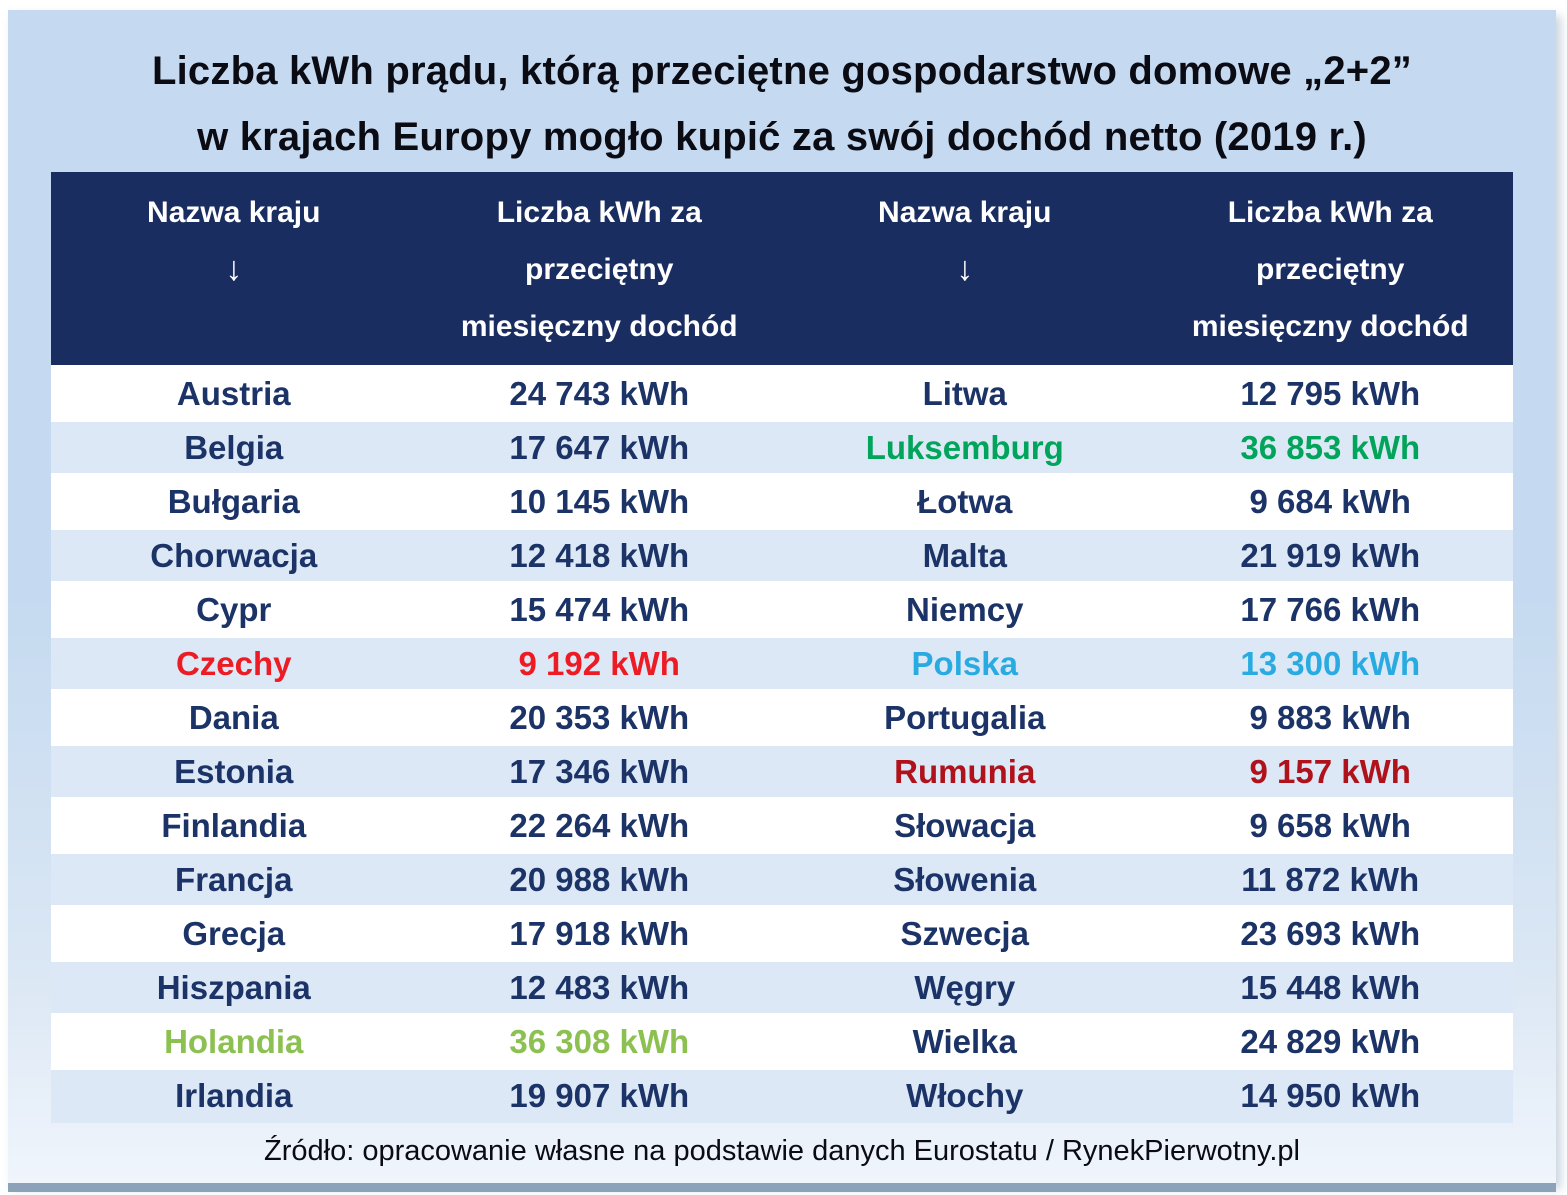 The image size is (1567, 1195). I want to click on value-cell: 9 192 kWh, so click(599, 663).